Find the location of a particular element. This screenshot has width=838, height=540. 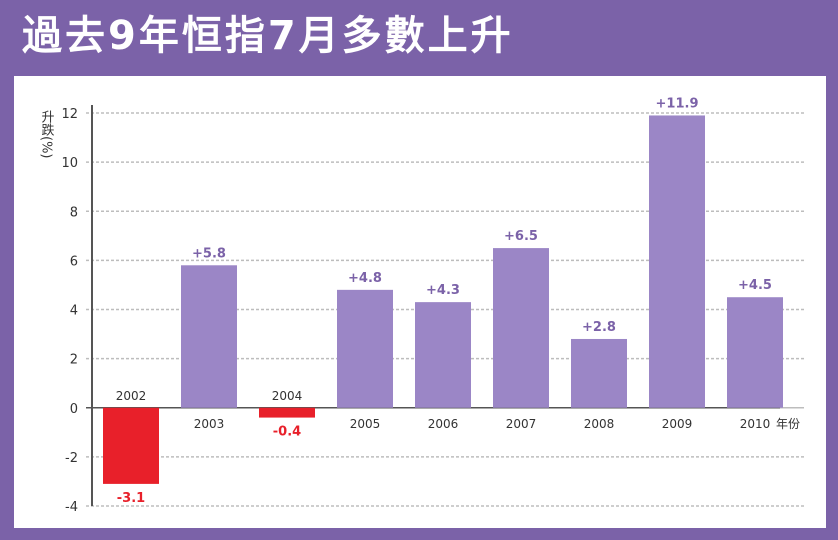

y-tick-label: -4 is located at coordinates (71, 507).